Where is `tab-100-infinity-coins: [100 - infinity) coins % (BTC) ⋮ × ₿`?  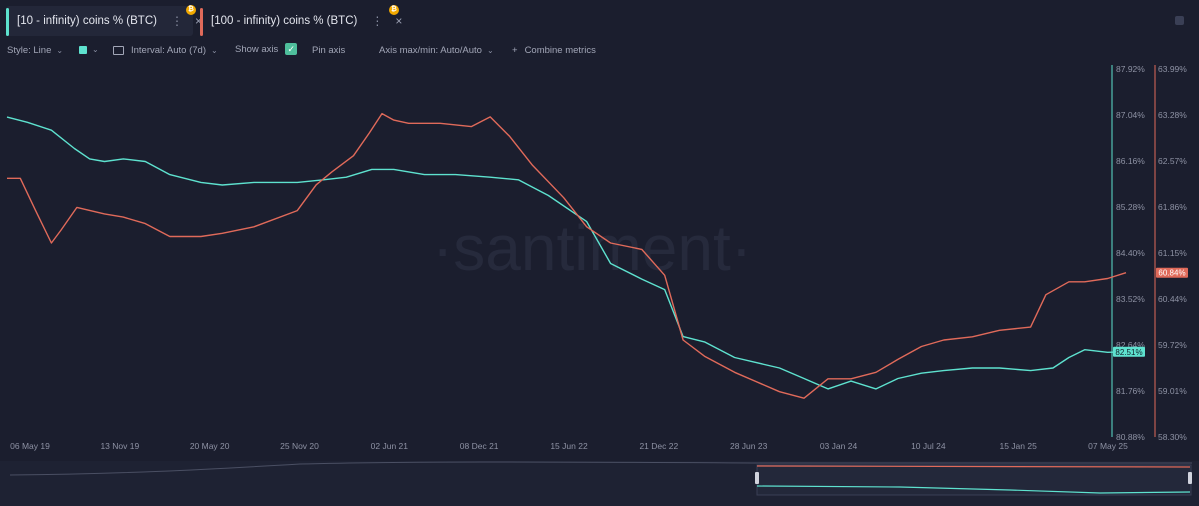 tab-100-infinity-coins: [100 - infinity) coins % (BTC) ⋮ × ₿ is located at coordinates (301, 20).